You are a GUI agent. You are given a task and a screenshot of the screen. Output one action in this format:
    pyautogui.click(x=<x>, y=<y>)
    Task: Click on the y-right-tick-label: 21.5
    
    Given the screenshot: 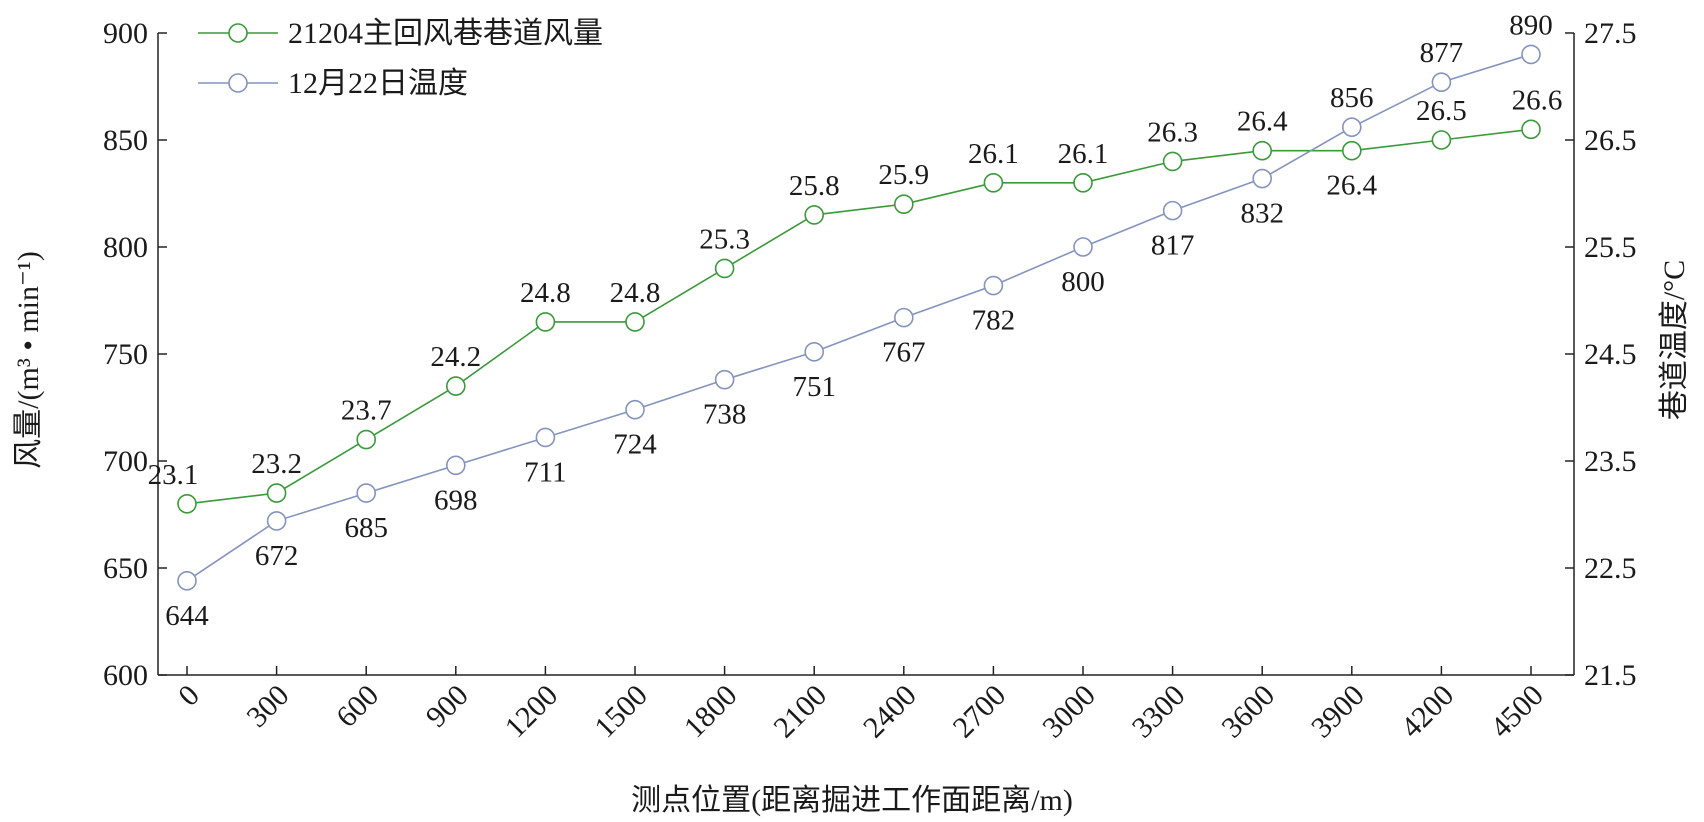 What is the action you would take?
    pyautogui.click(x=1610, y=675)
    